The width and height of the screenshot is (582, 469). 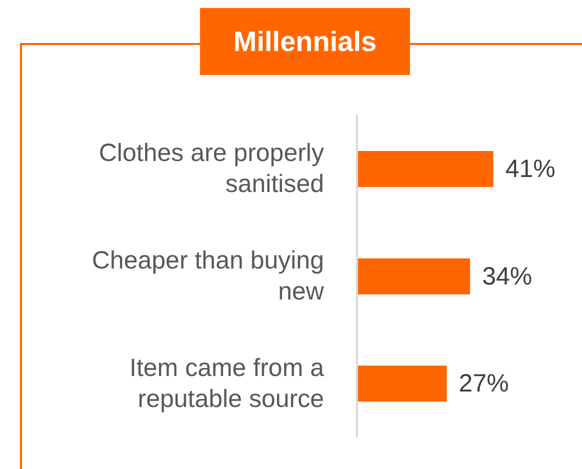 What do you see at coordinates (507, 276) in the screenshot?
I see `data-label: 34%` at bounding box center [507, 276].